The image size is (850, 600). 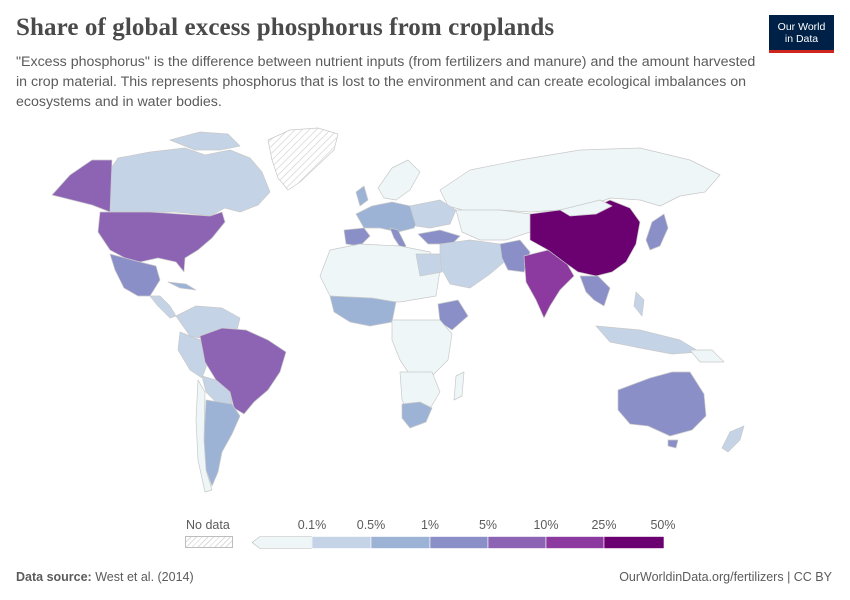 What do you see at coordinates (663, 525) in the screenshot?
I see `legend-tick-6: 50%` at bounding box center [663, 525].